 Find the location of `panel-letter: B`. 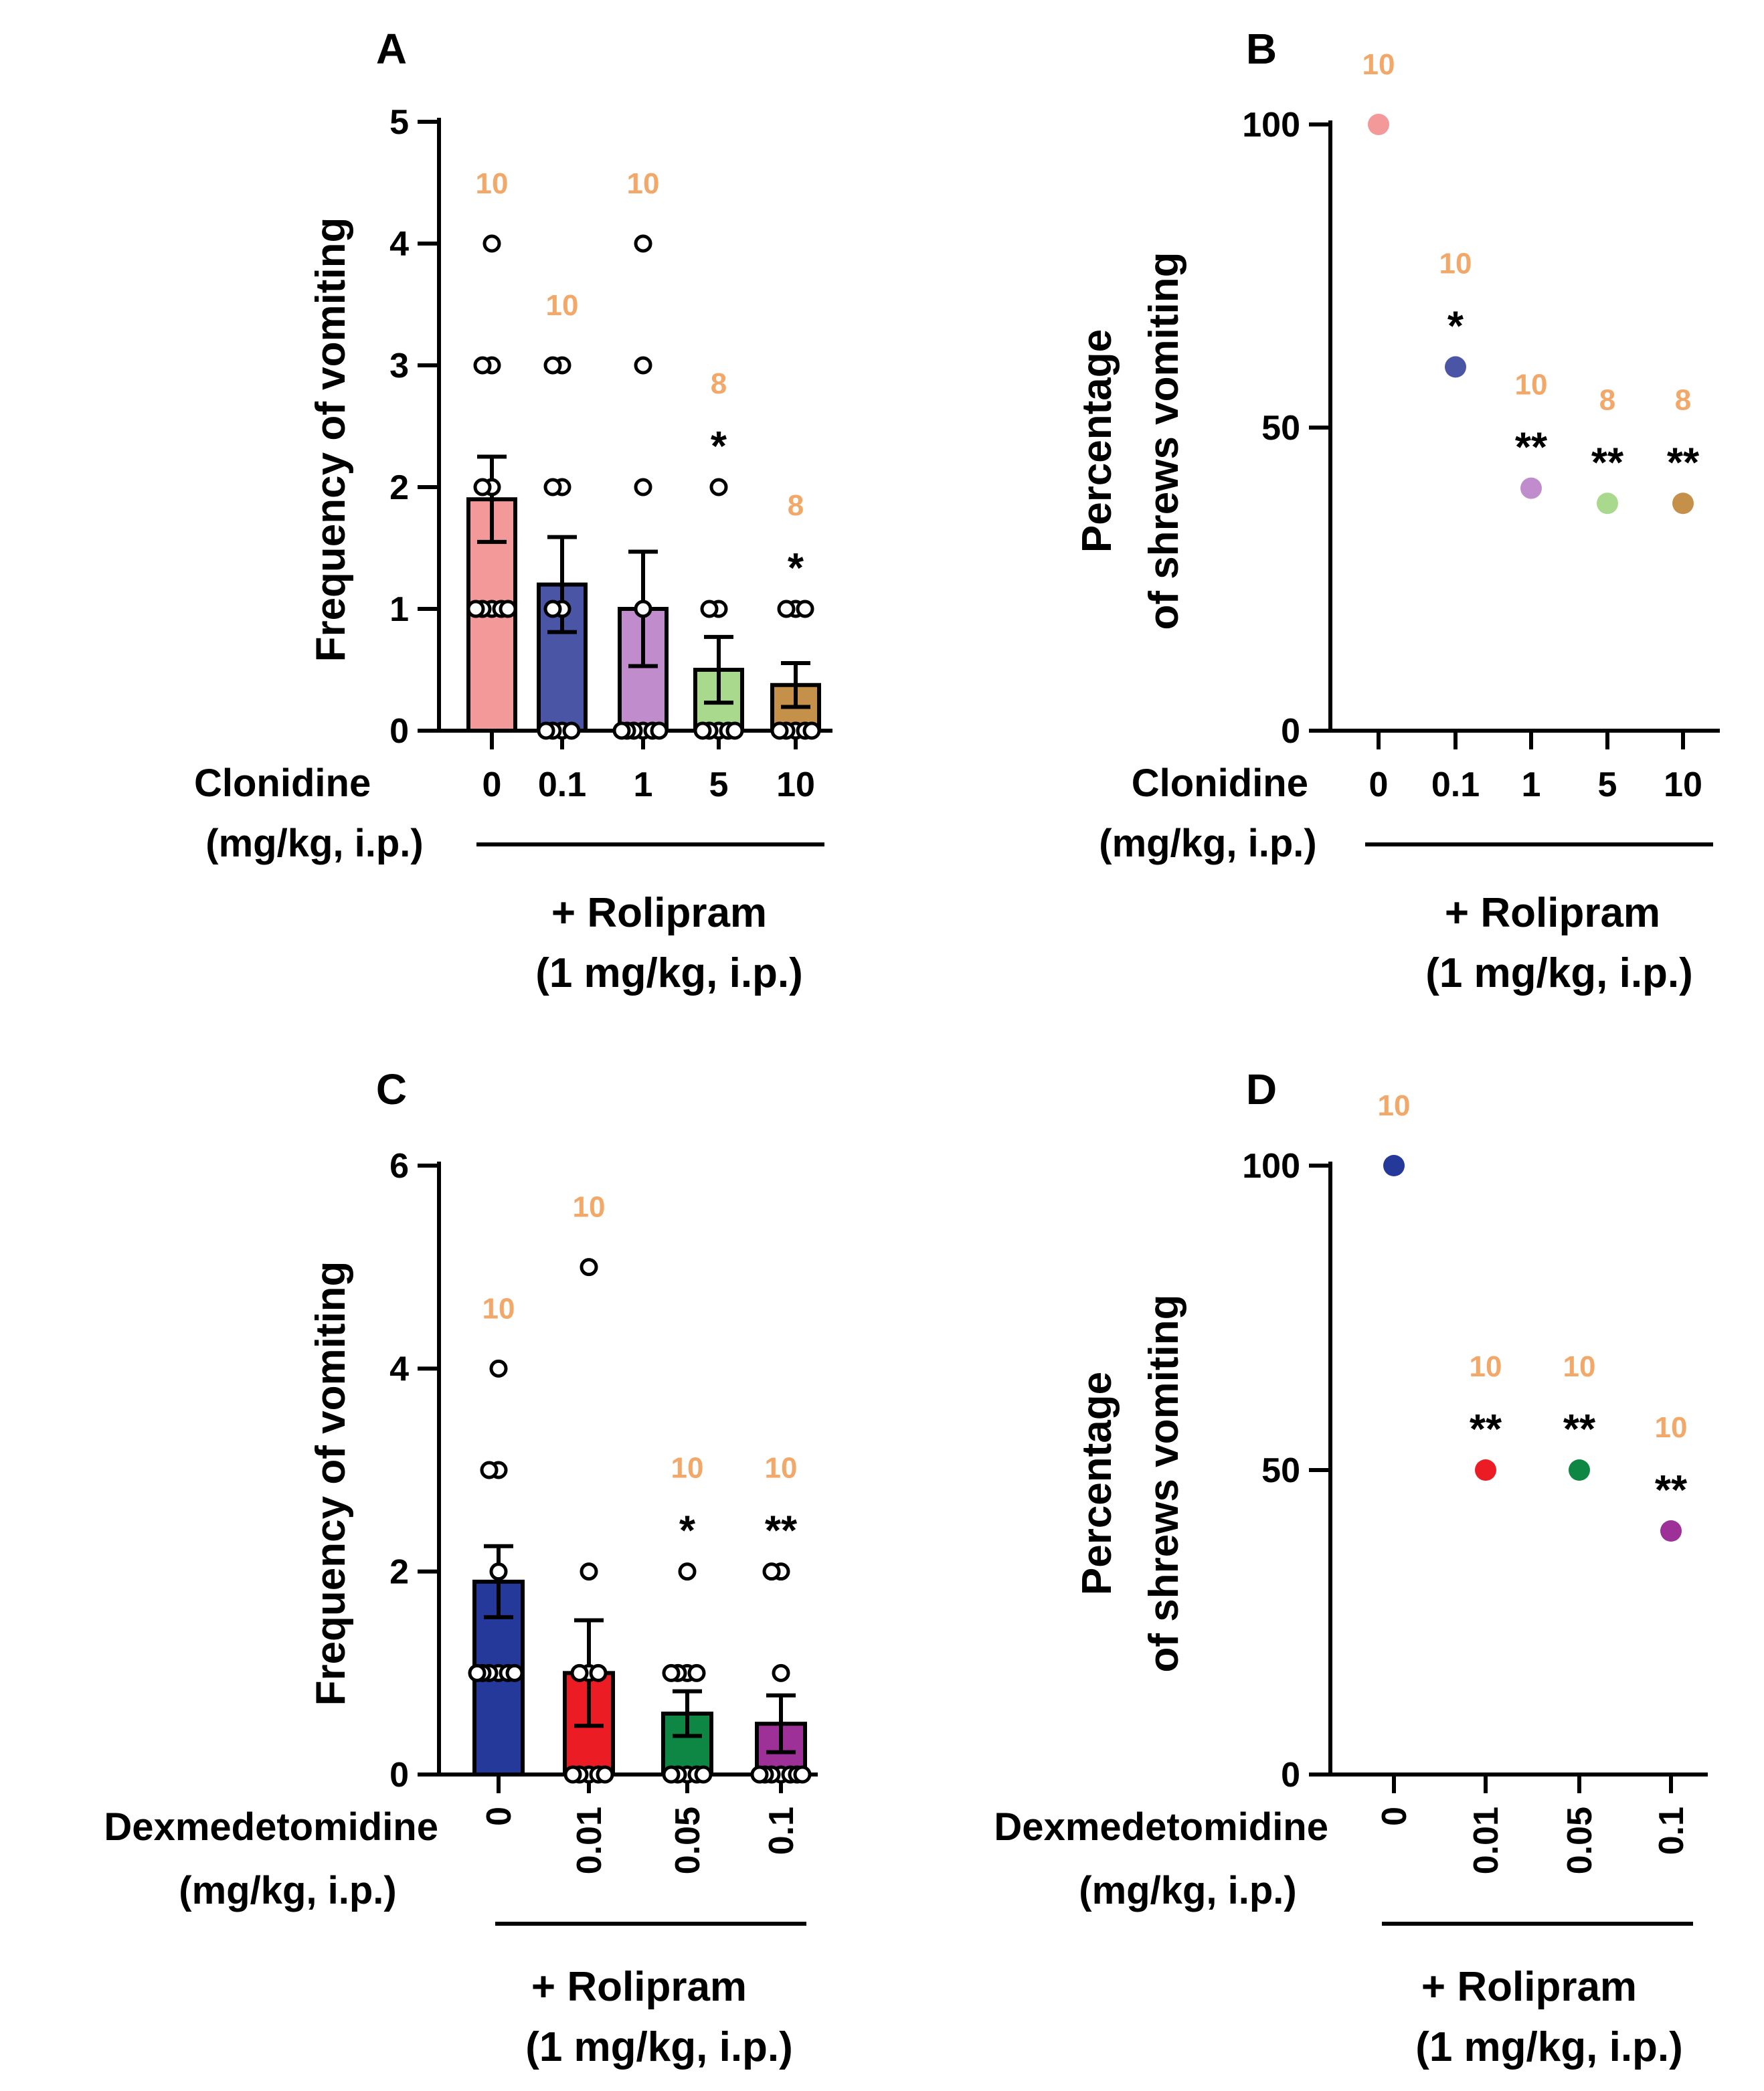

panel-letter: B is located at coordinates (1261, 49).